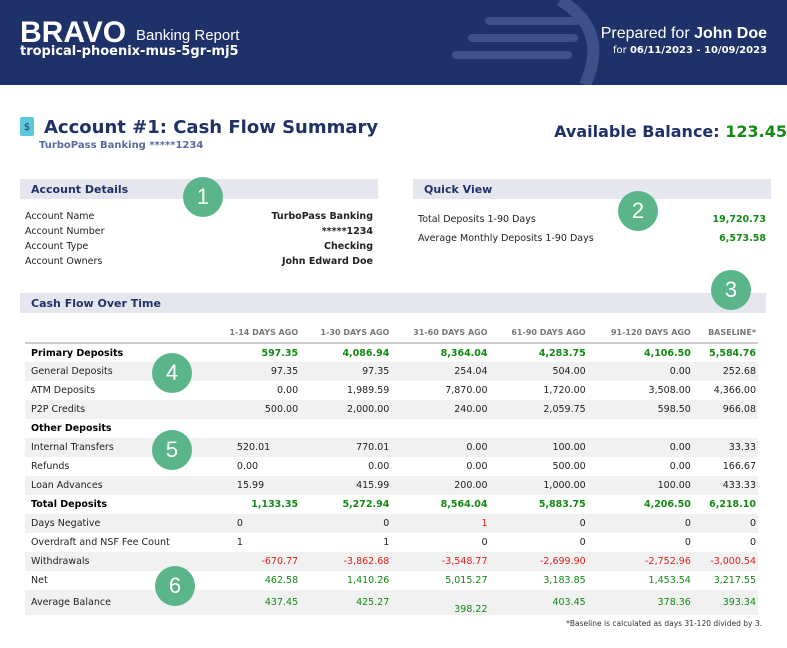 The image size is (787, 648). Describe the element at coordinates (562, 504) in the screenshot. I see `cell-value: 5,883.75` at that location.